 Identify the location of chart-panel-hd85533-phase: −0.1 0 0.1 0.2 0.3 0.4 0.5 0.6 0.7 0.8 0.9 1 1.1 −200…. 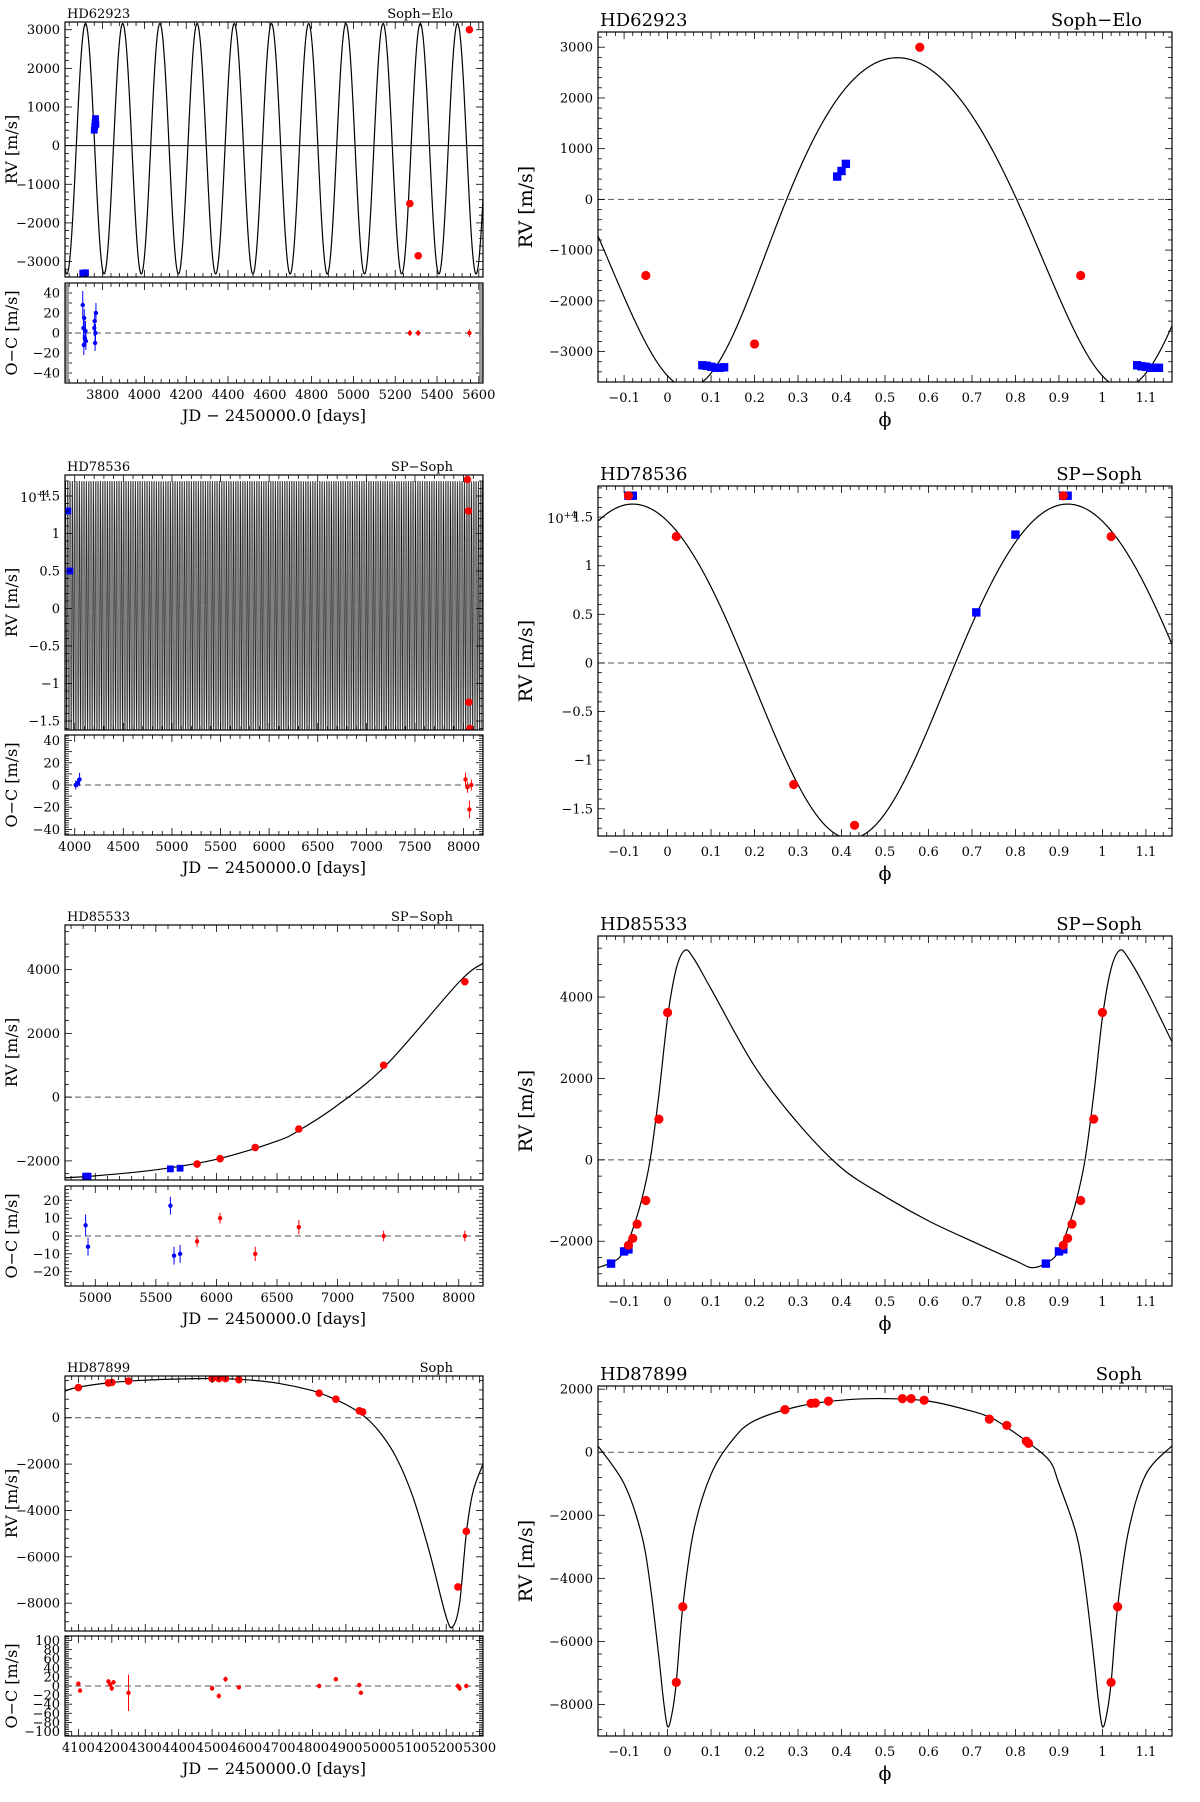
(844, 1124).